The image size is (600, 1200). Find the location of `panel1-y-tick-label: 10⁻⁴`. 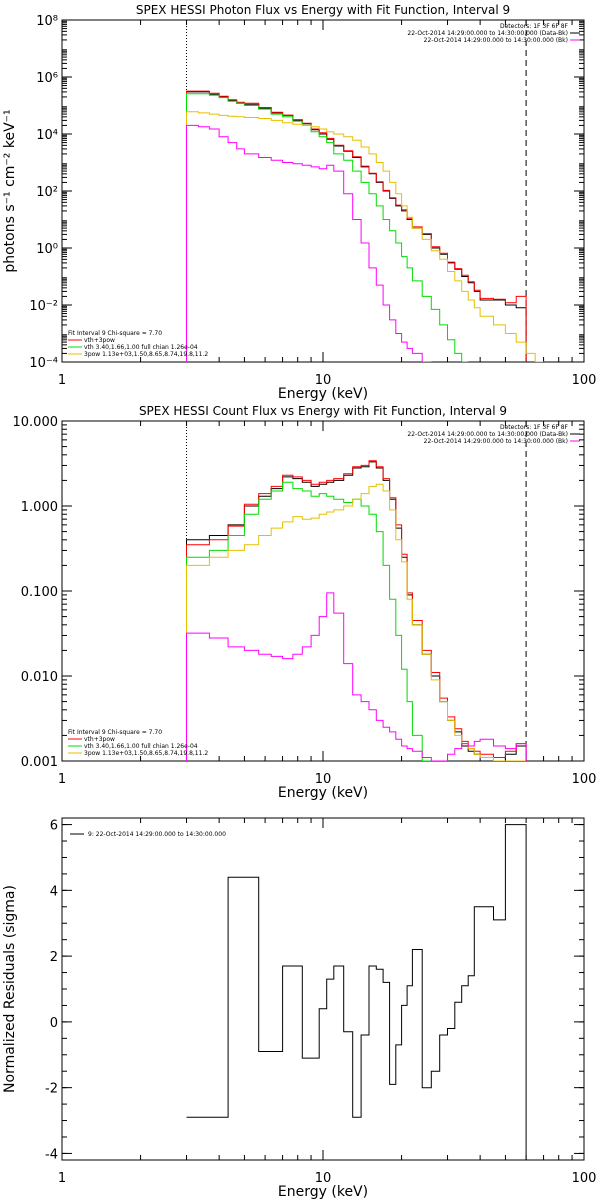

panel1-y-tick-label: 10⁻⁴ is located at coordinates (43, 363).